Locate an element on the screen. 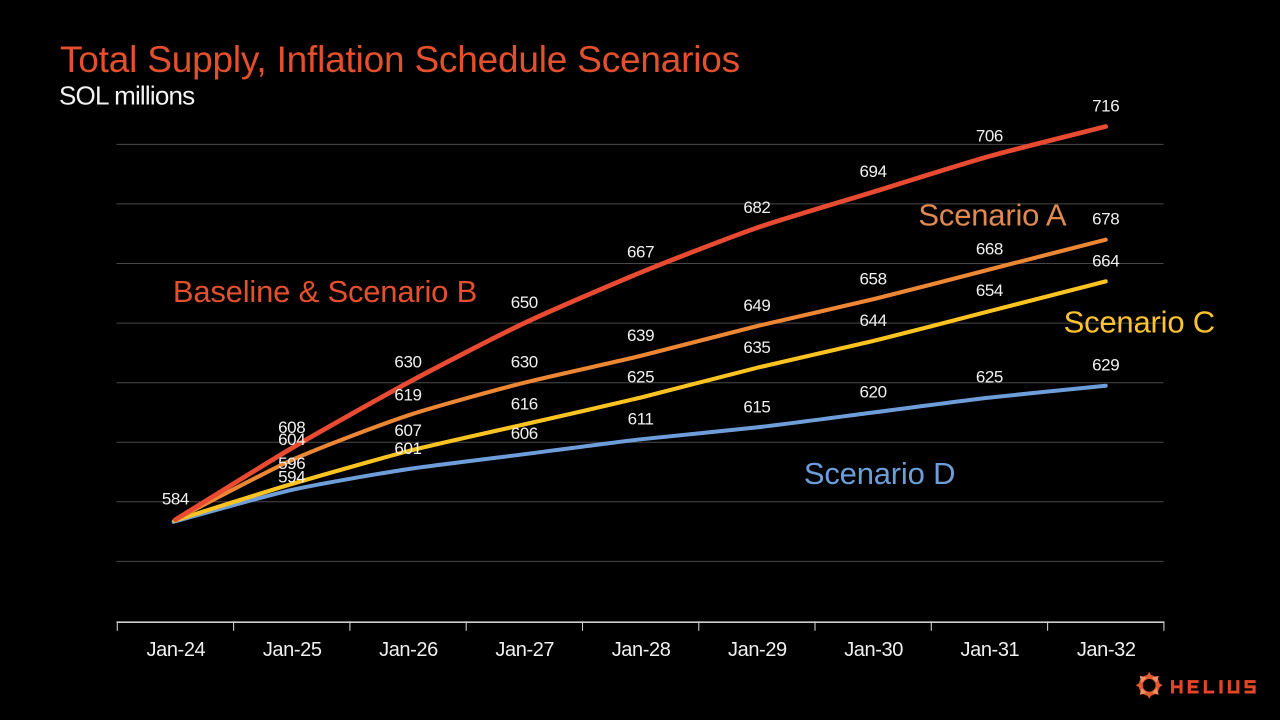 The width and height of the screenshot is (1280, 720). svg-text: Jan-31 is located at coordinates (990, 650).